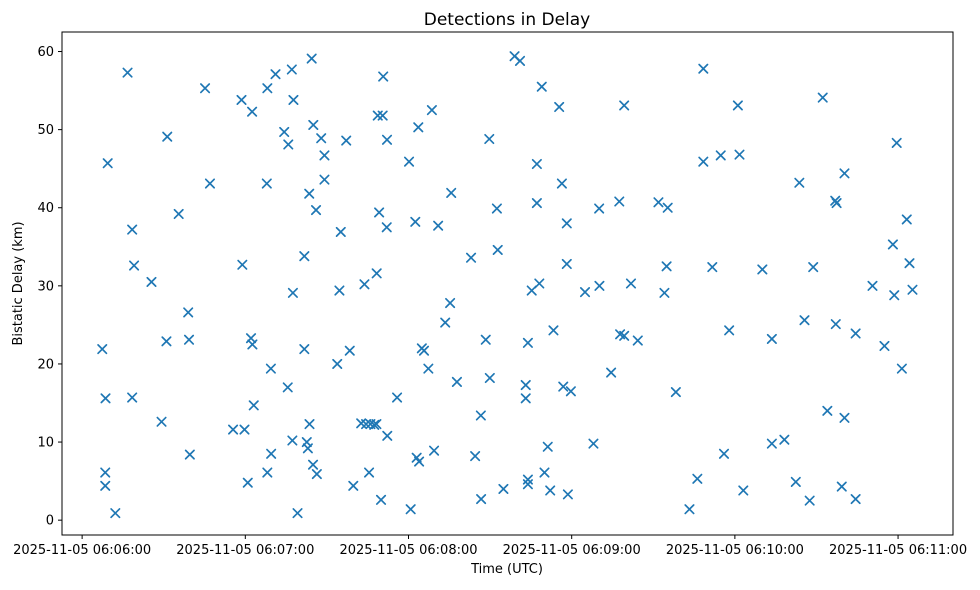  Describe the element at coordinates (572, 550) in the screenshot. I see `x-tick-label: 2025-11-05 06:09:00` at that location.